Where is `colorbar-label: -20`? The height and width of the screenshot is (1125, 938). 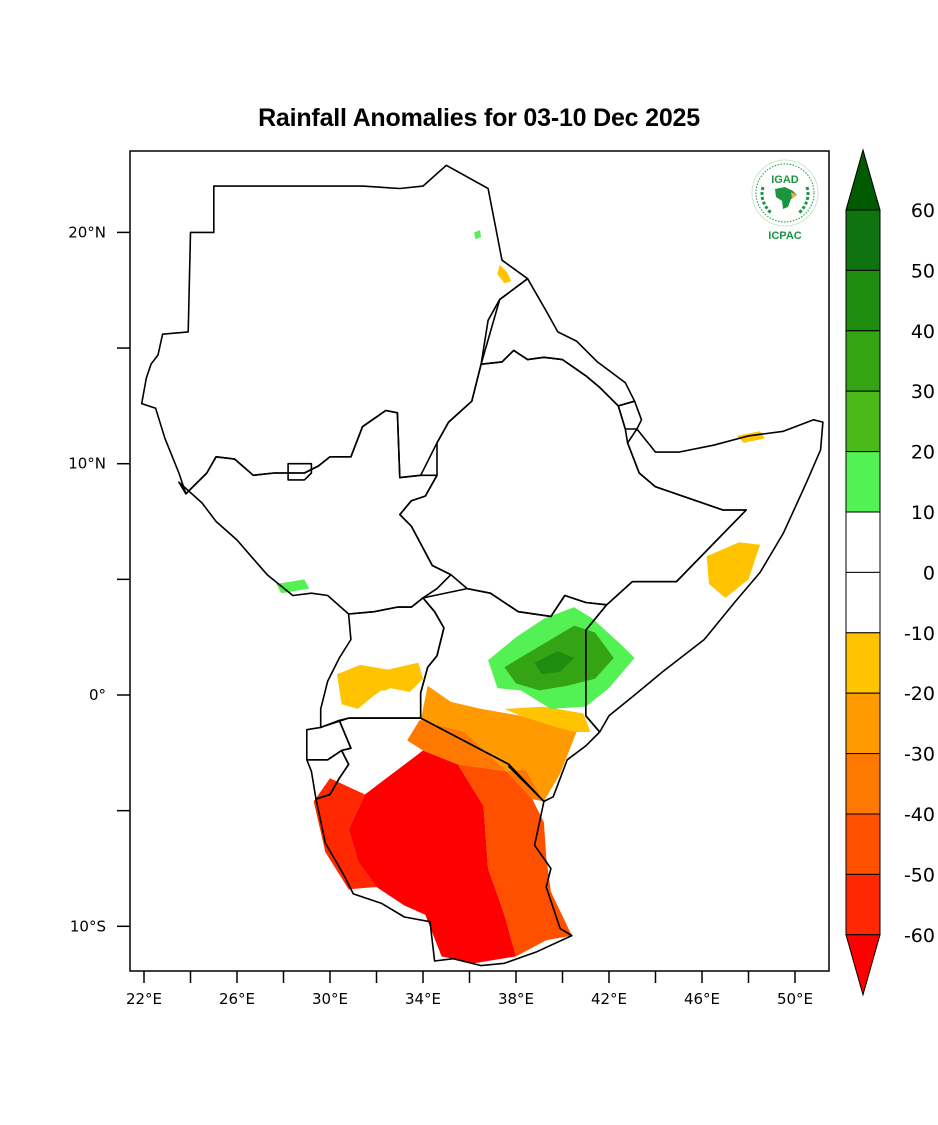
colorbar-label: -20 is located at coordinates (919, 694).